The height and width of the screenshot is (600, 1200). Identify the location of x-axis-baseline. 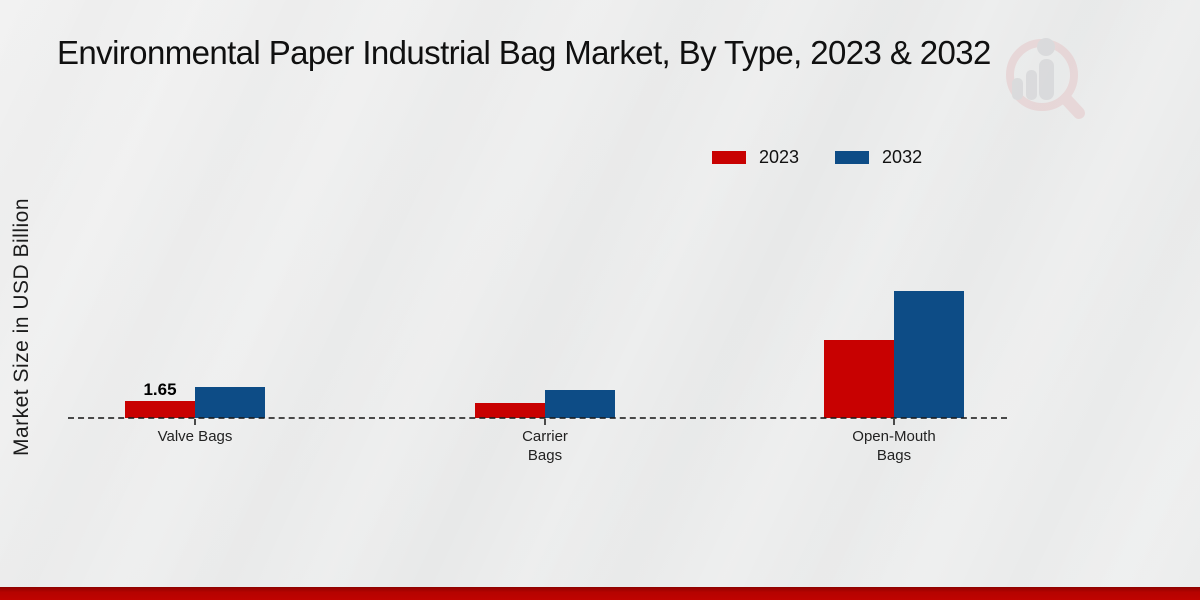
(537, 418).